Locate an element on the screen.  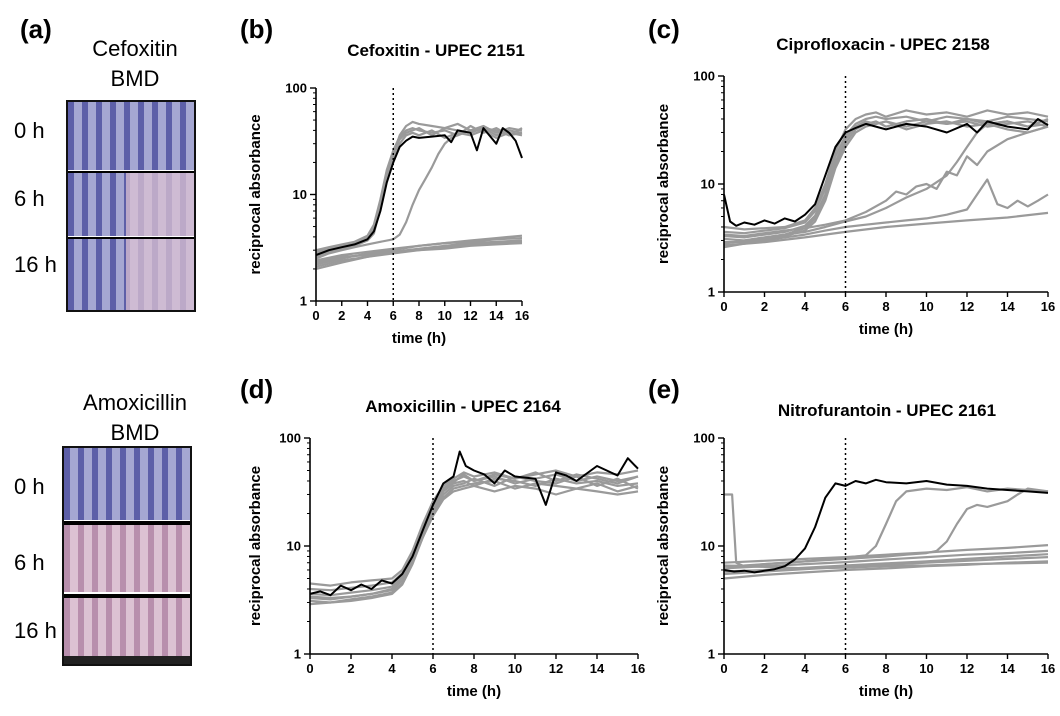
series-line-highlight is located at coordinates (419, 192).